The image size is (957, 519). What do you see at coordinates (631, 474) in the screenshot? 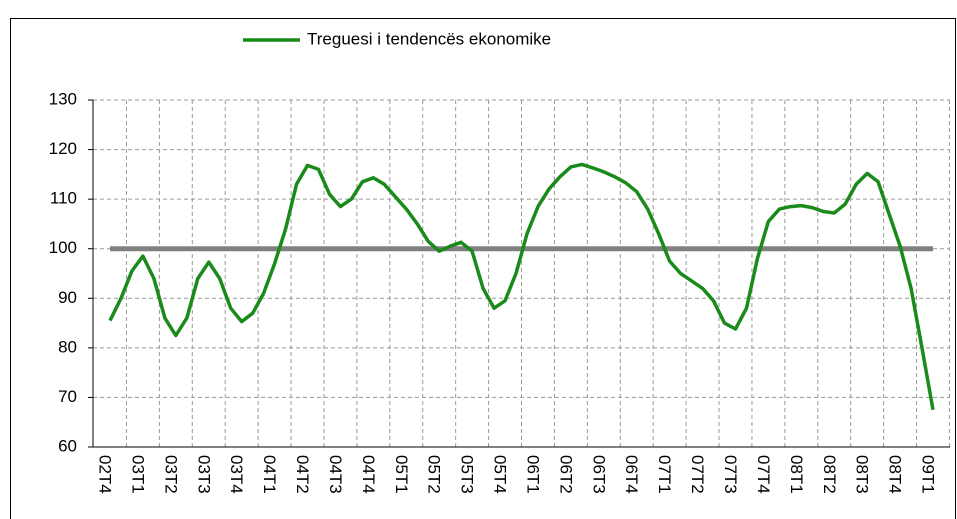
I see `x-tick-label: 06T4` at bounding box center [631, 474].